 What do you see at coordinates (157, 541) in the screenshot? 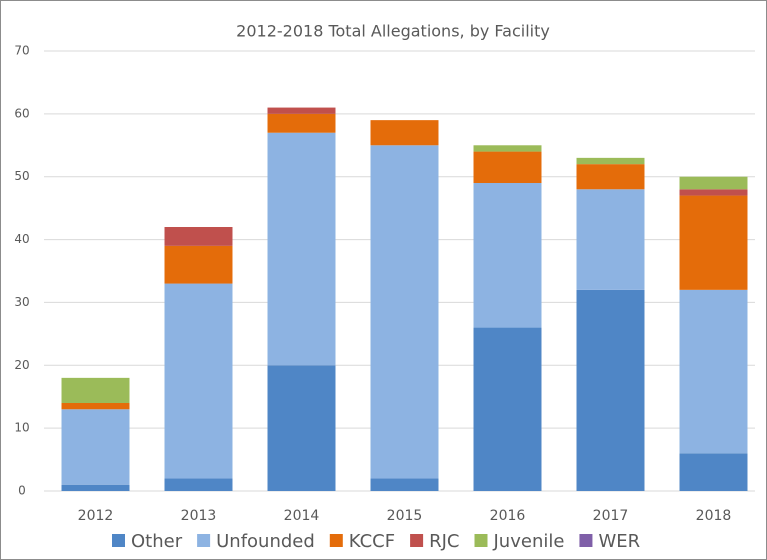
I see `legend-label: Other` at bounding box center [157, 541].